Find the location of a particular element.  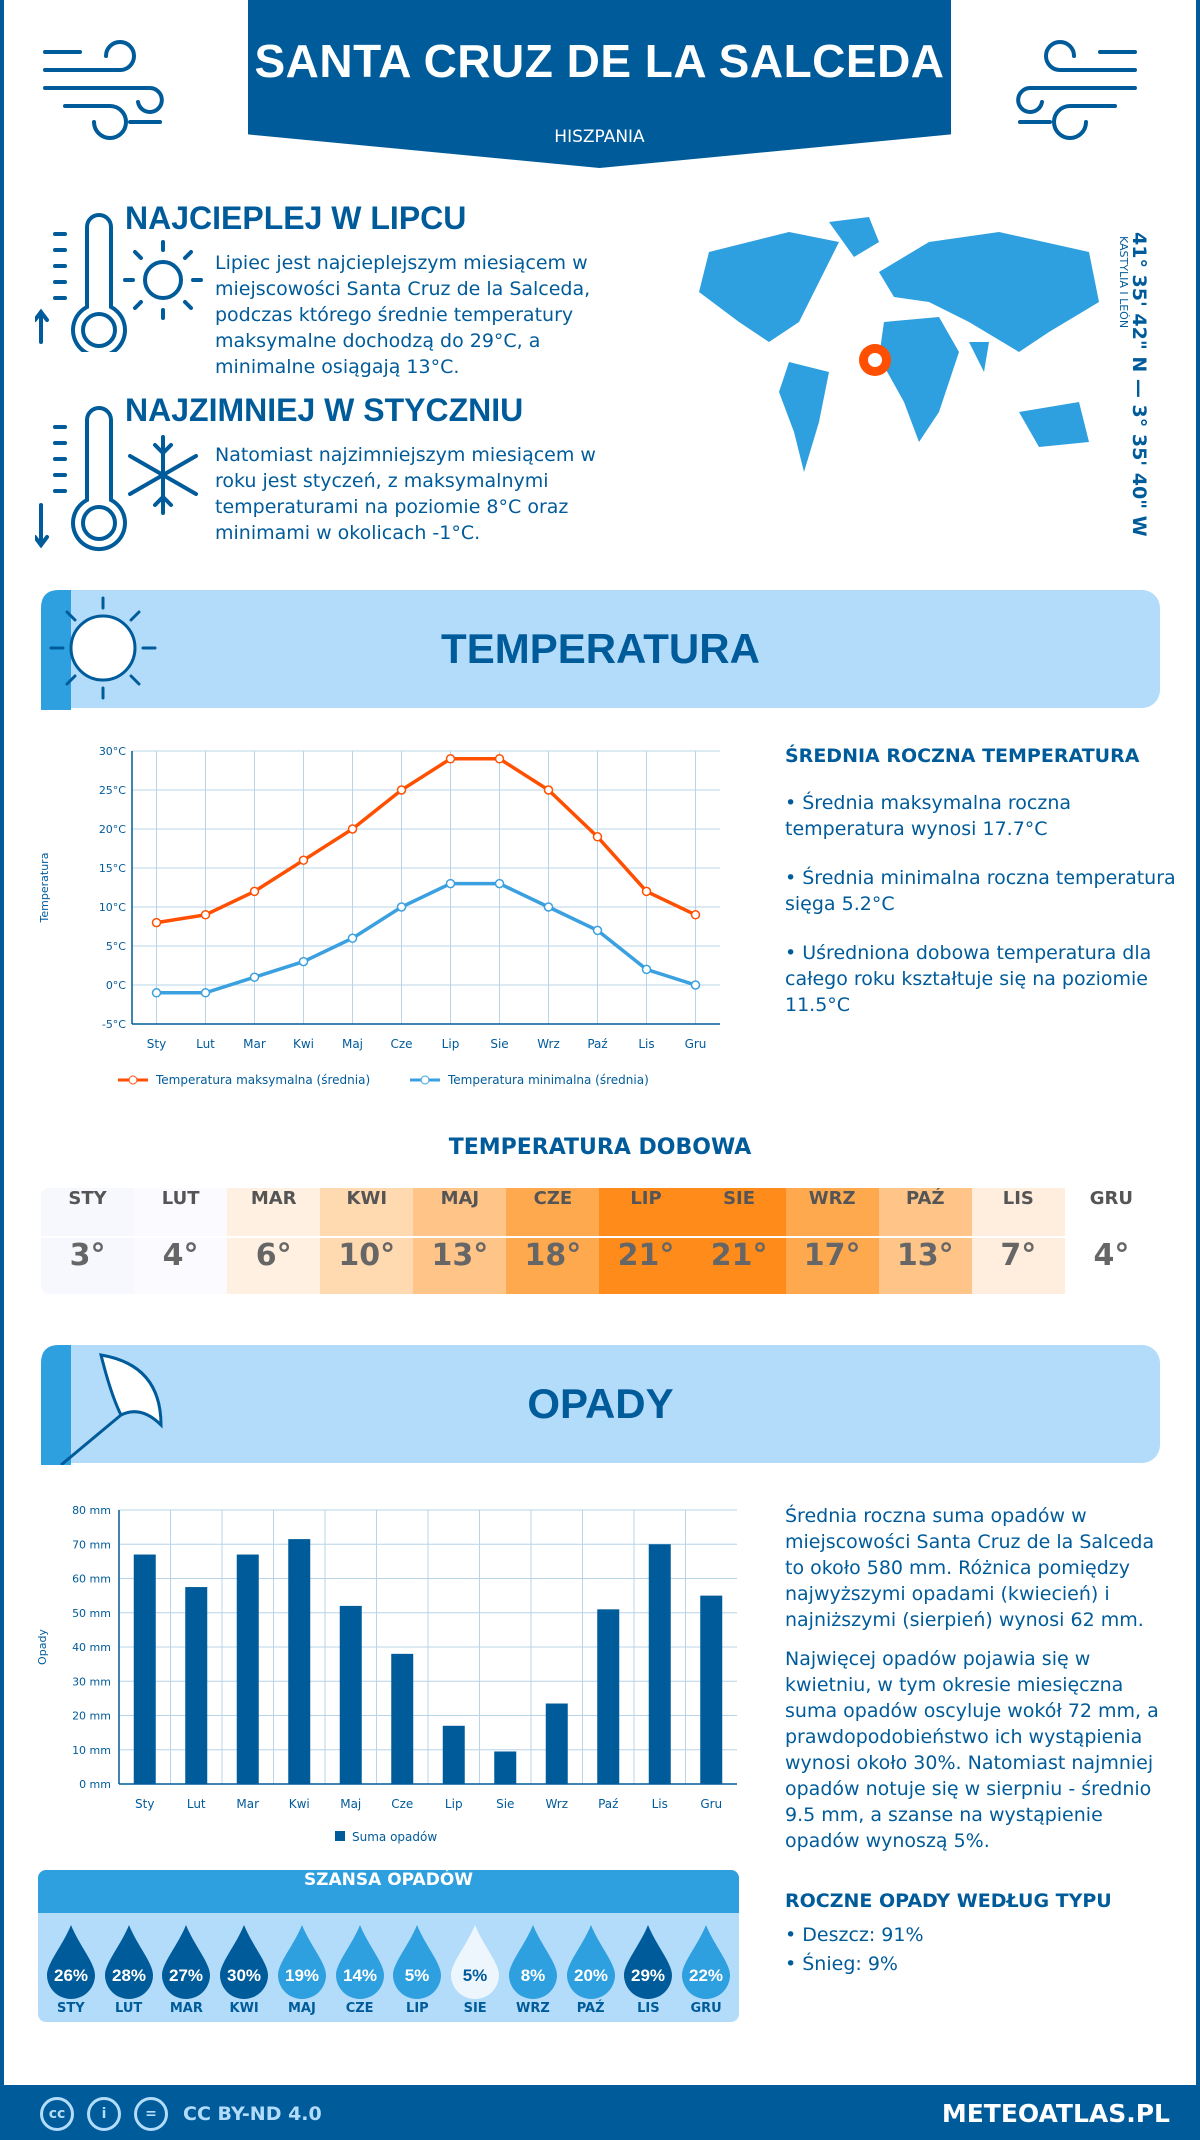

y-tick-label: -5°C is located at coordinates (114, 1024).